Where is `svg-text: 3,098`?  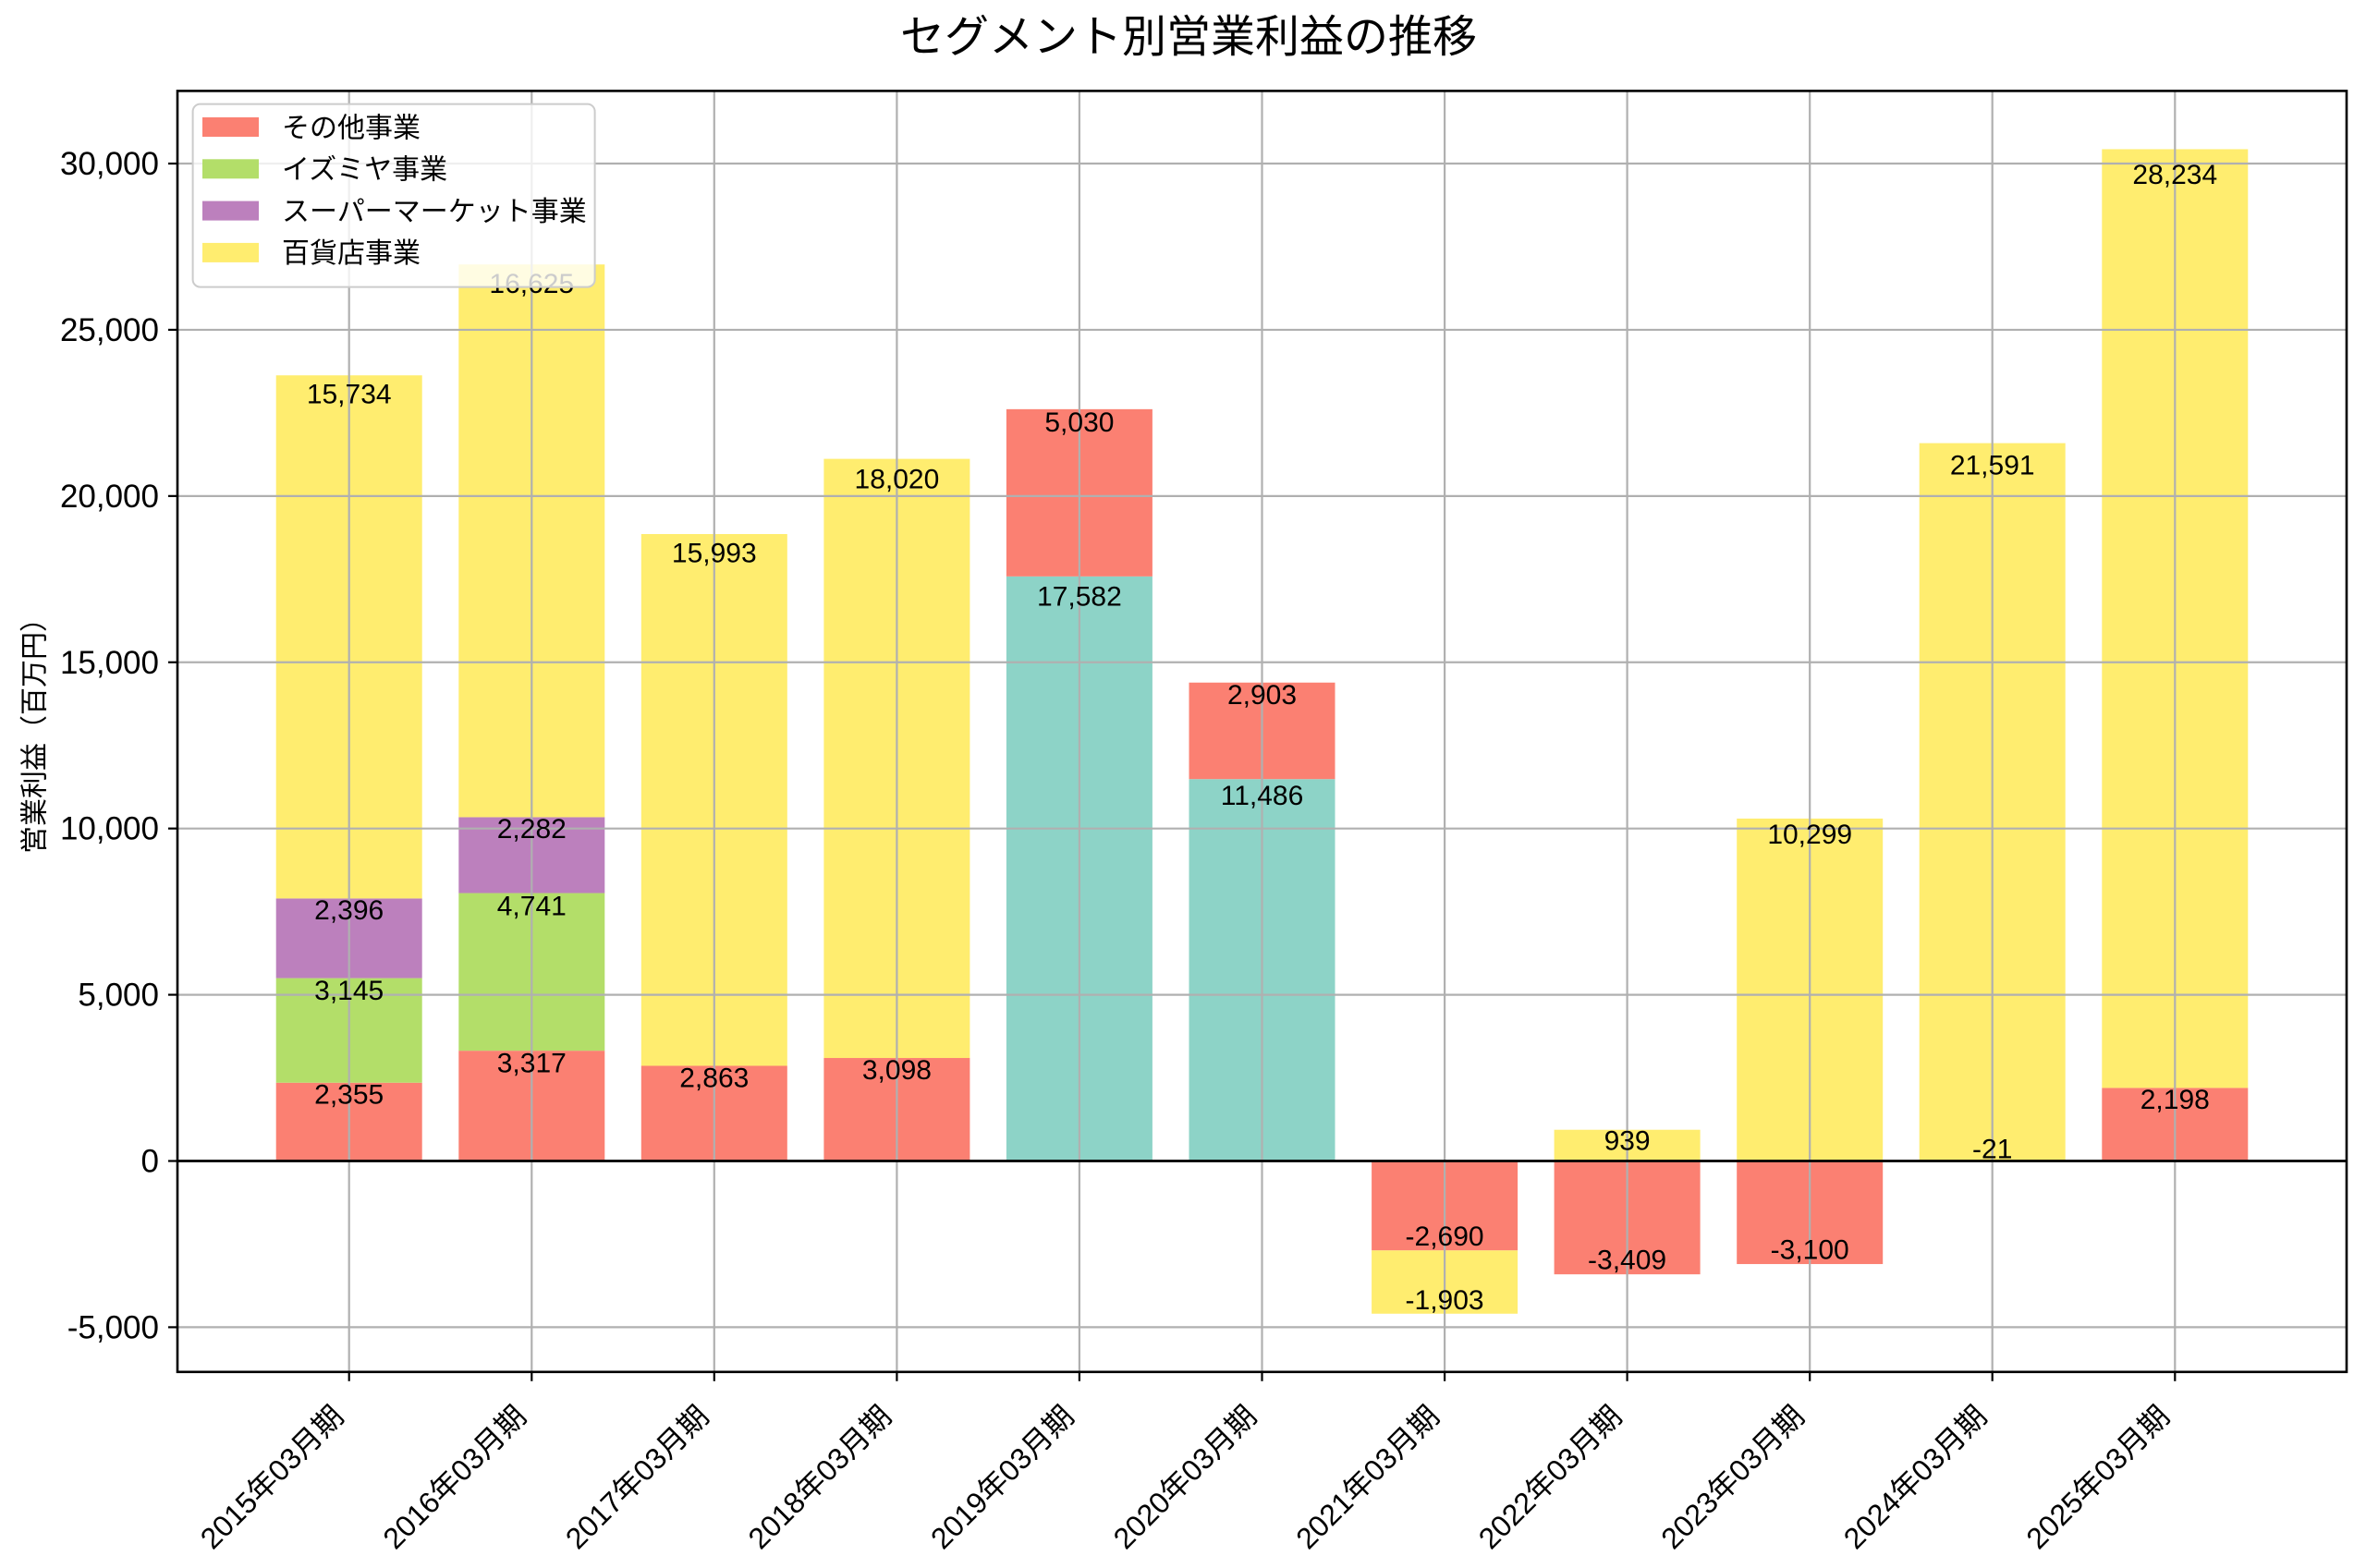
svg-text: 3,098 is located at coordinates (897, 1070).